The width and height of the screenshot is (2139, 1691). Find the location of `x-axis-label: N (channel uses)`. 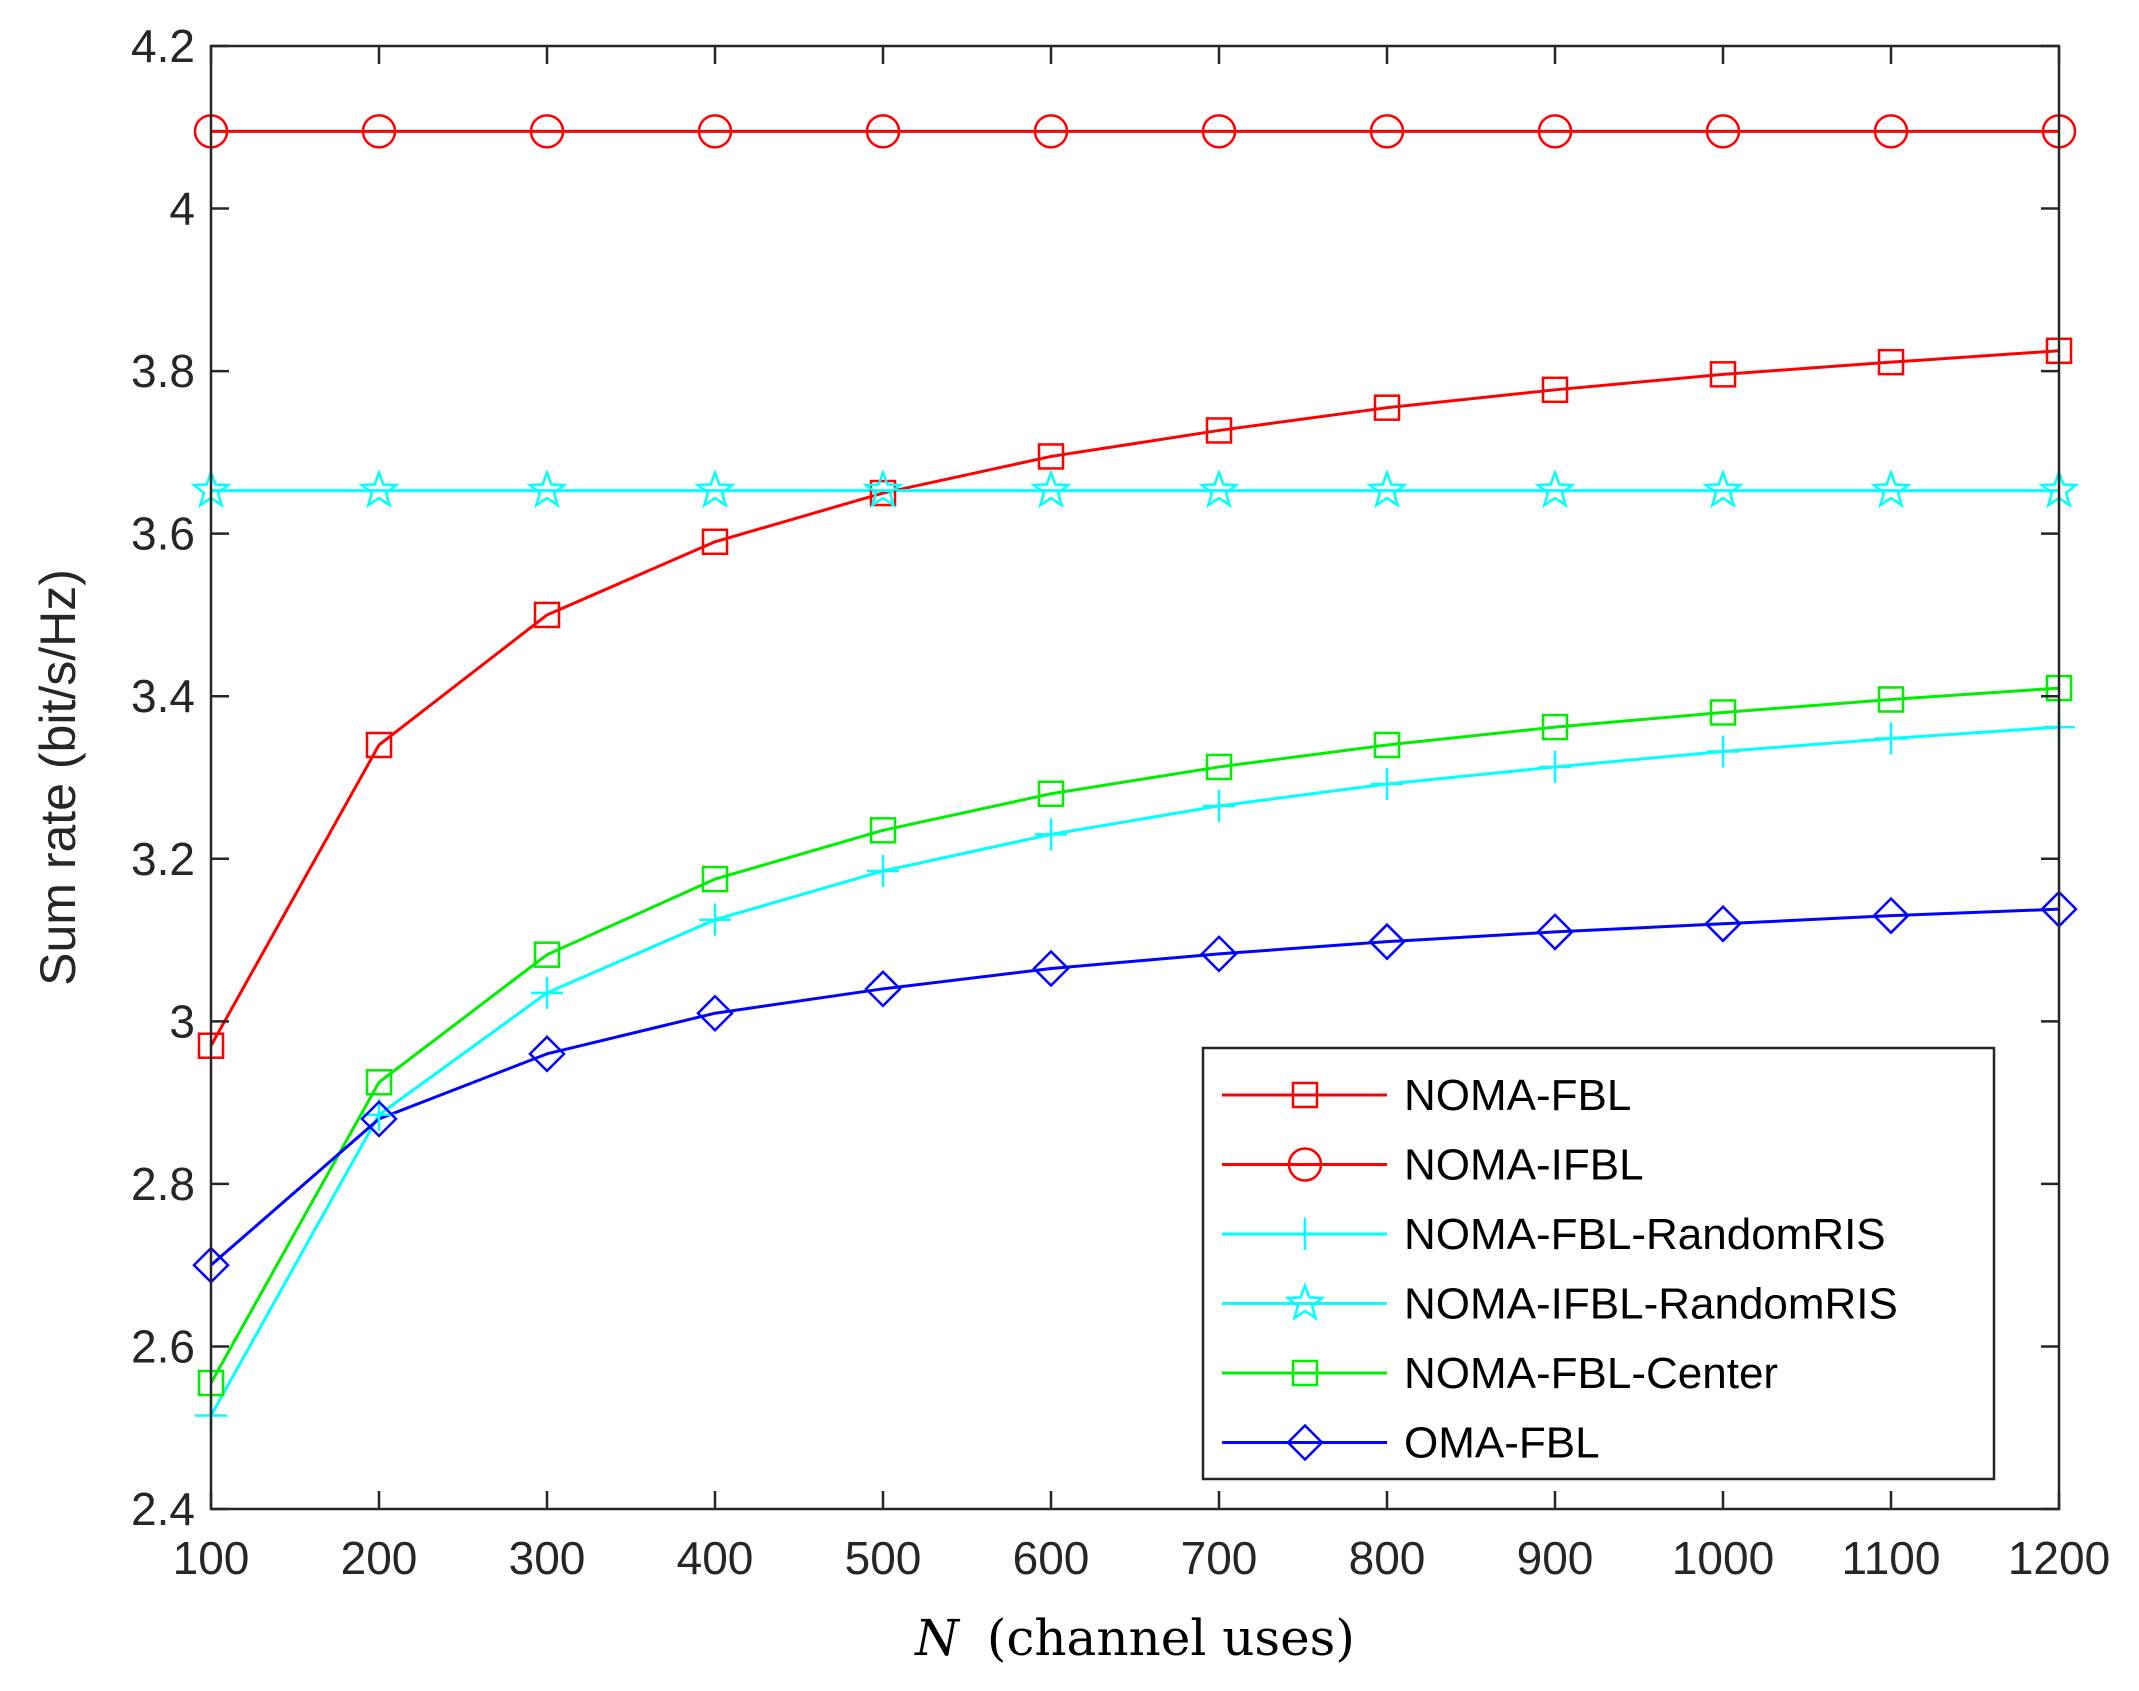

x-axis-label: N (channel uses) is located at coordinates (1134, 1638).